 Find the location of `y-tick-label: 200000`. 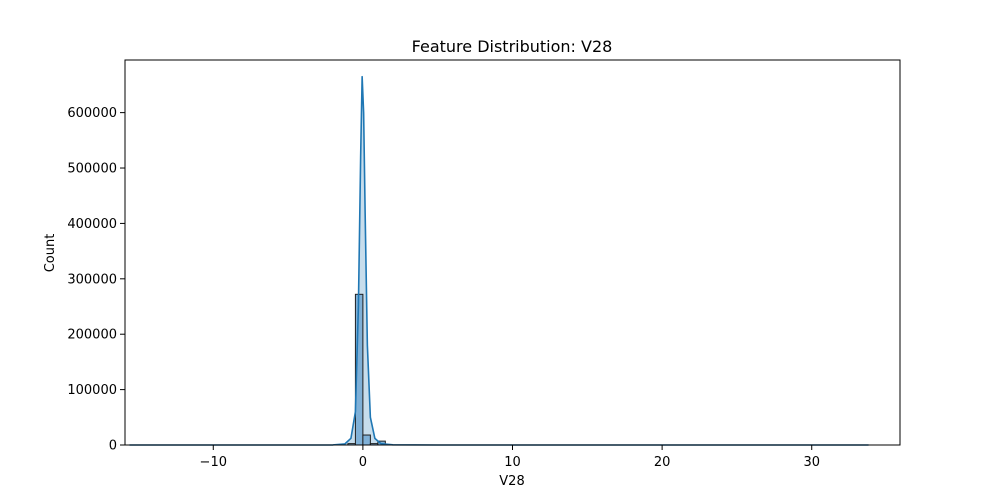

y-tick-label: 200000 is located at coordinates (92, 335).